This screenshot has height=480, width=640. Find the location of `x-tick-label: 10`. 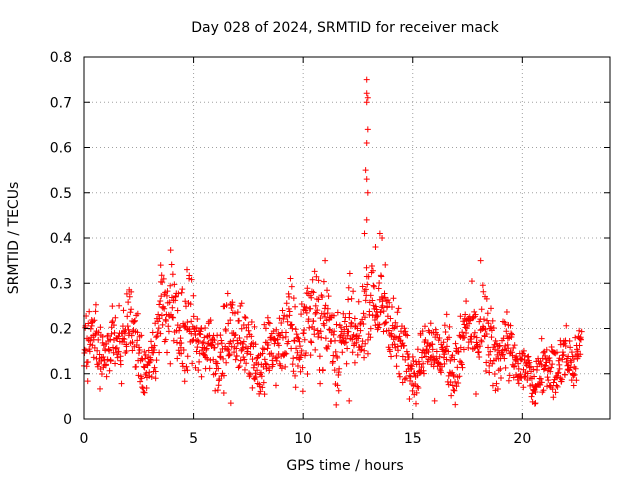

x-tick-label: 10 is located at coordinates (303, 439).